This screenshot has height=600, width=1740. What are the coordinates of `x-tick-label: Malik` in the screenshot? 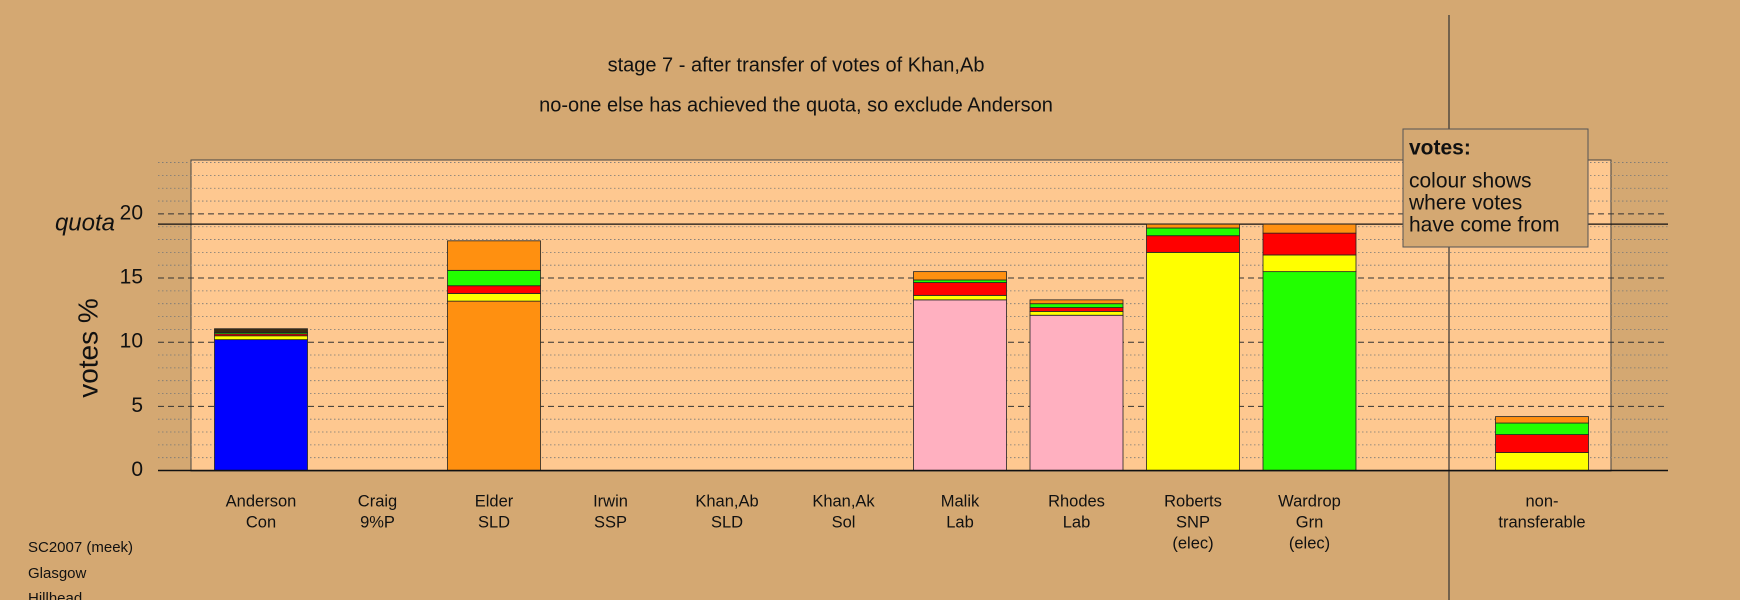 It's located at (960, 501).